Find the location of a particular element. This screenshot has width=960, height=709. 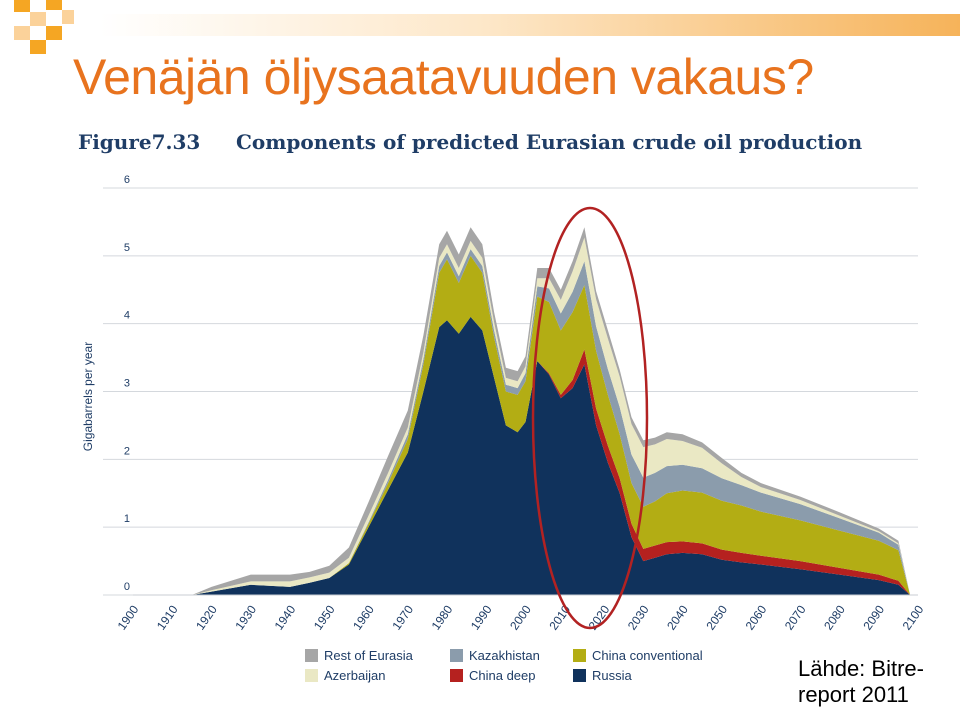

legend-item: China deep is located at coordinates (493, 675).